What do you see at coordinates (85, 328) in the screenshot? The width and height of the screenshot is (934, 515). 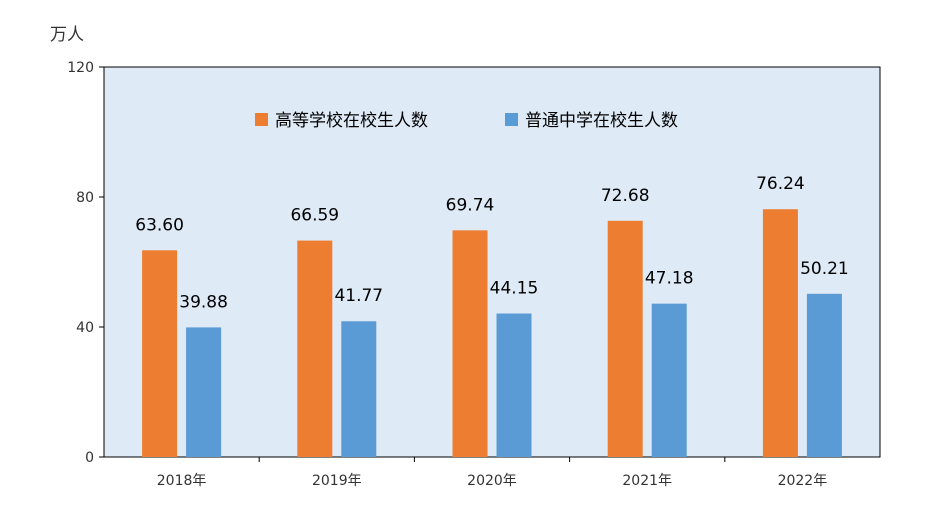 I see `y-tick-label: 40` at bounding box center [85, 328].